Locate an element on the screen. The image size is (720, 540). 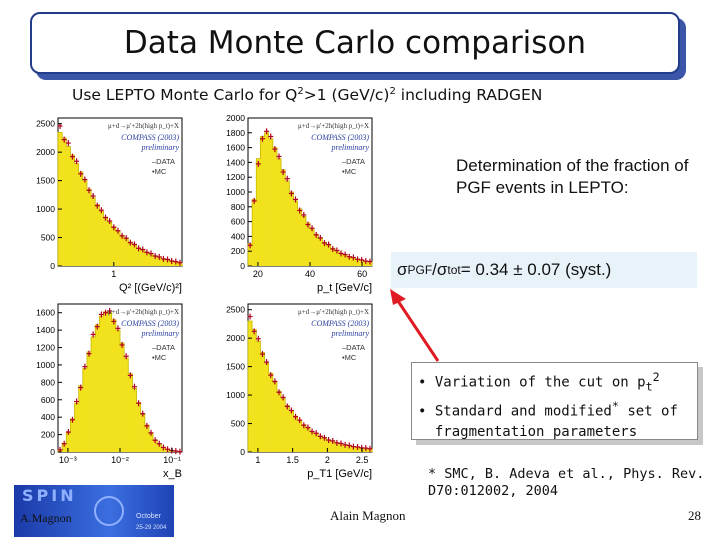
page-number: 28 is located at coordinates (694, 515).